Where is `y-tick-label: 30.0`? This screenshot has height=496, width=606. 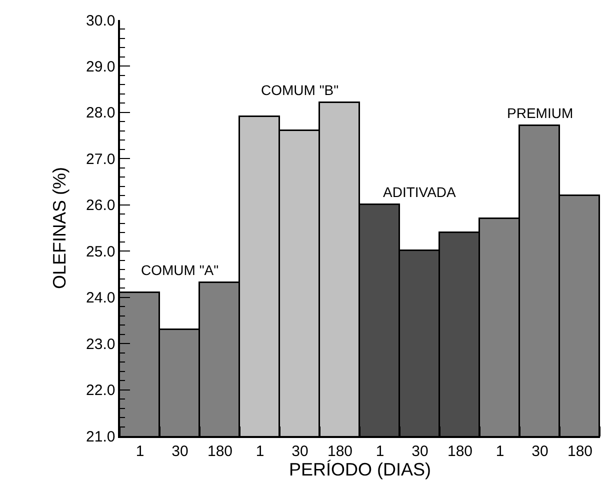
y-tick-label: 30.0 is located at coordinates (101, 21).